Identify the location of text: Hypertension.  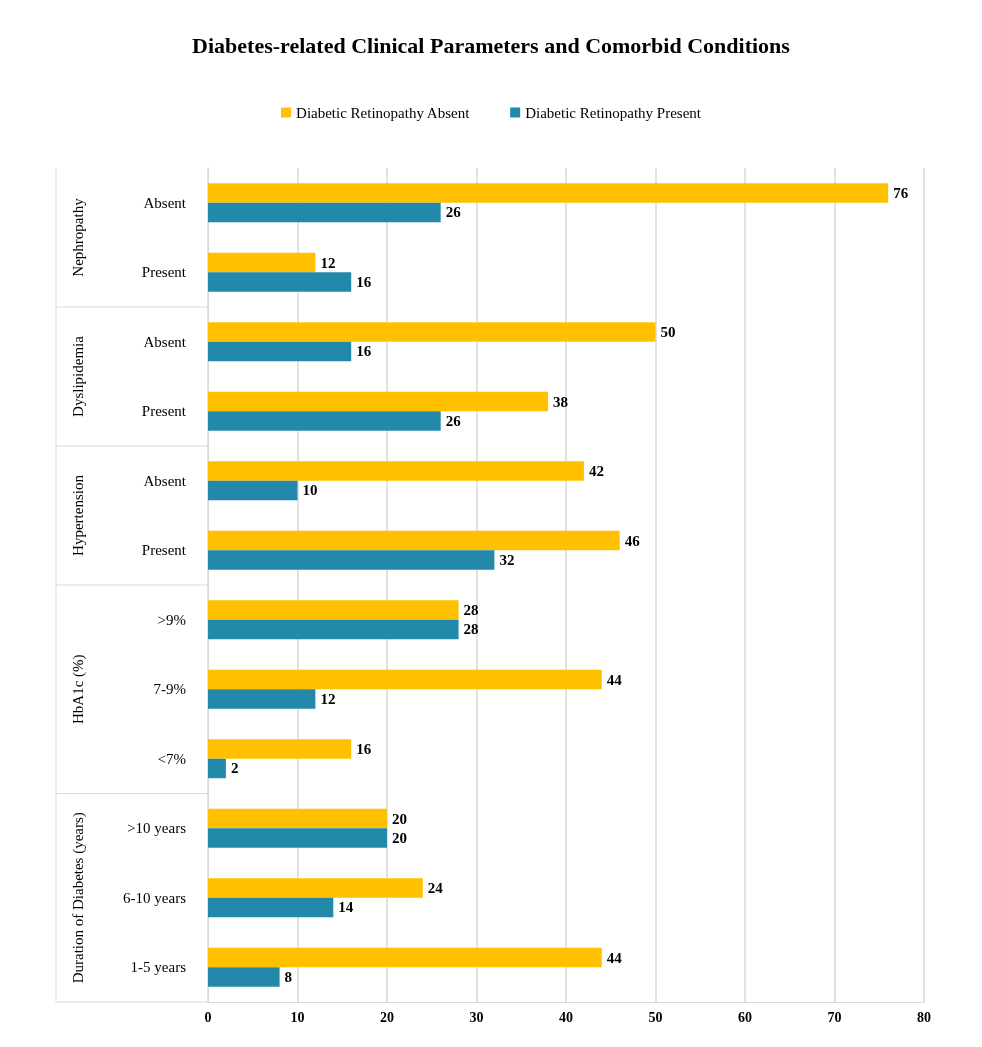
(78, 515).